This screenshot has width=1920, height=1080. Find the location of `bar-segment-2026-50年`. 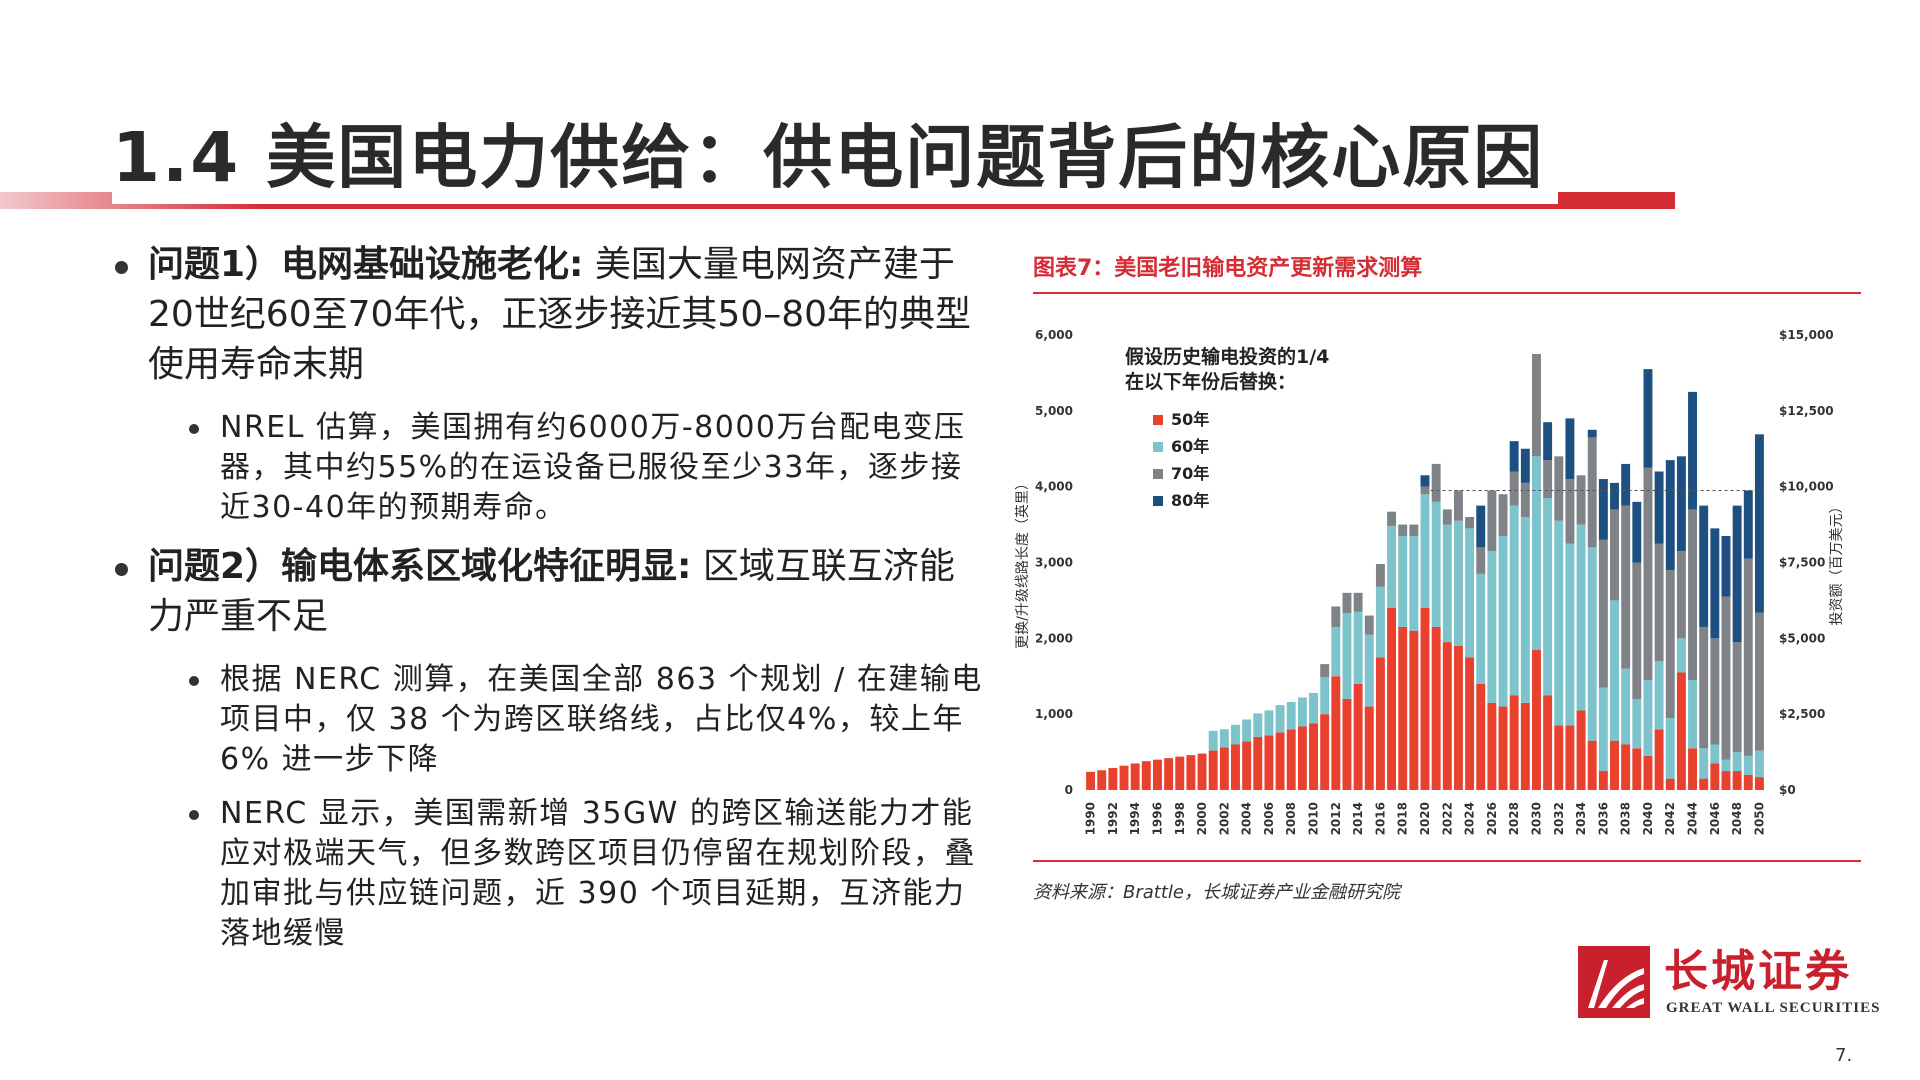

bar-segment-2026-50年 is located at coordinates (1492, 746).